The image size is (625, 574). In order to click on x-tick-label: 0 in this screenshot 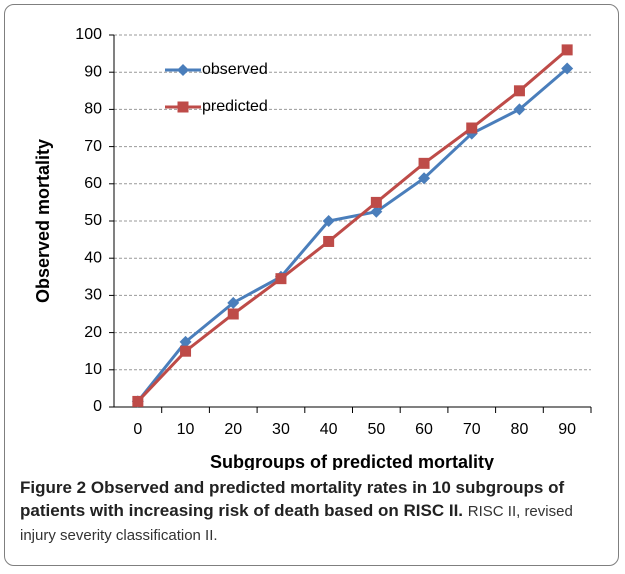, I will do `click(137, 429)`.